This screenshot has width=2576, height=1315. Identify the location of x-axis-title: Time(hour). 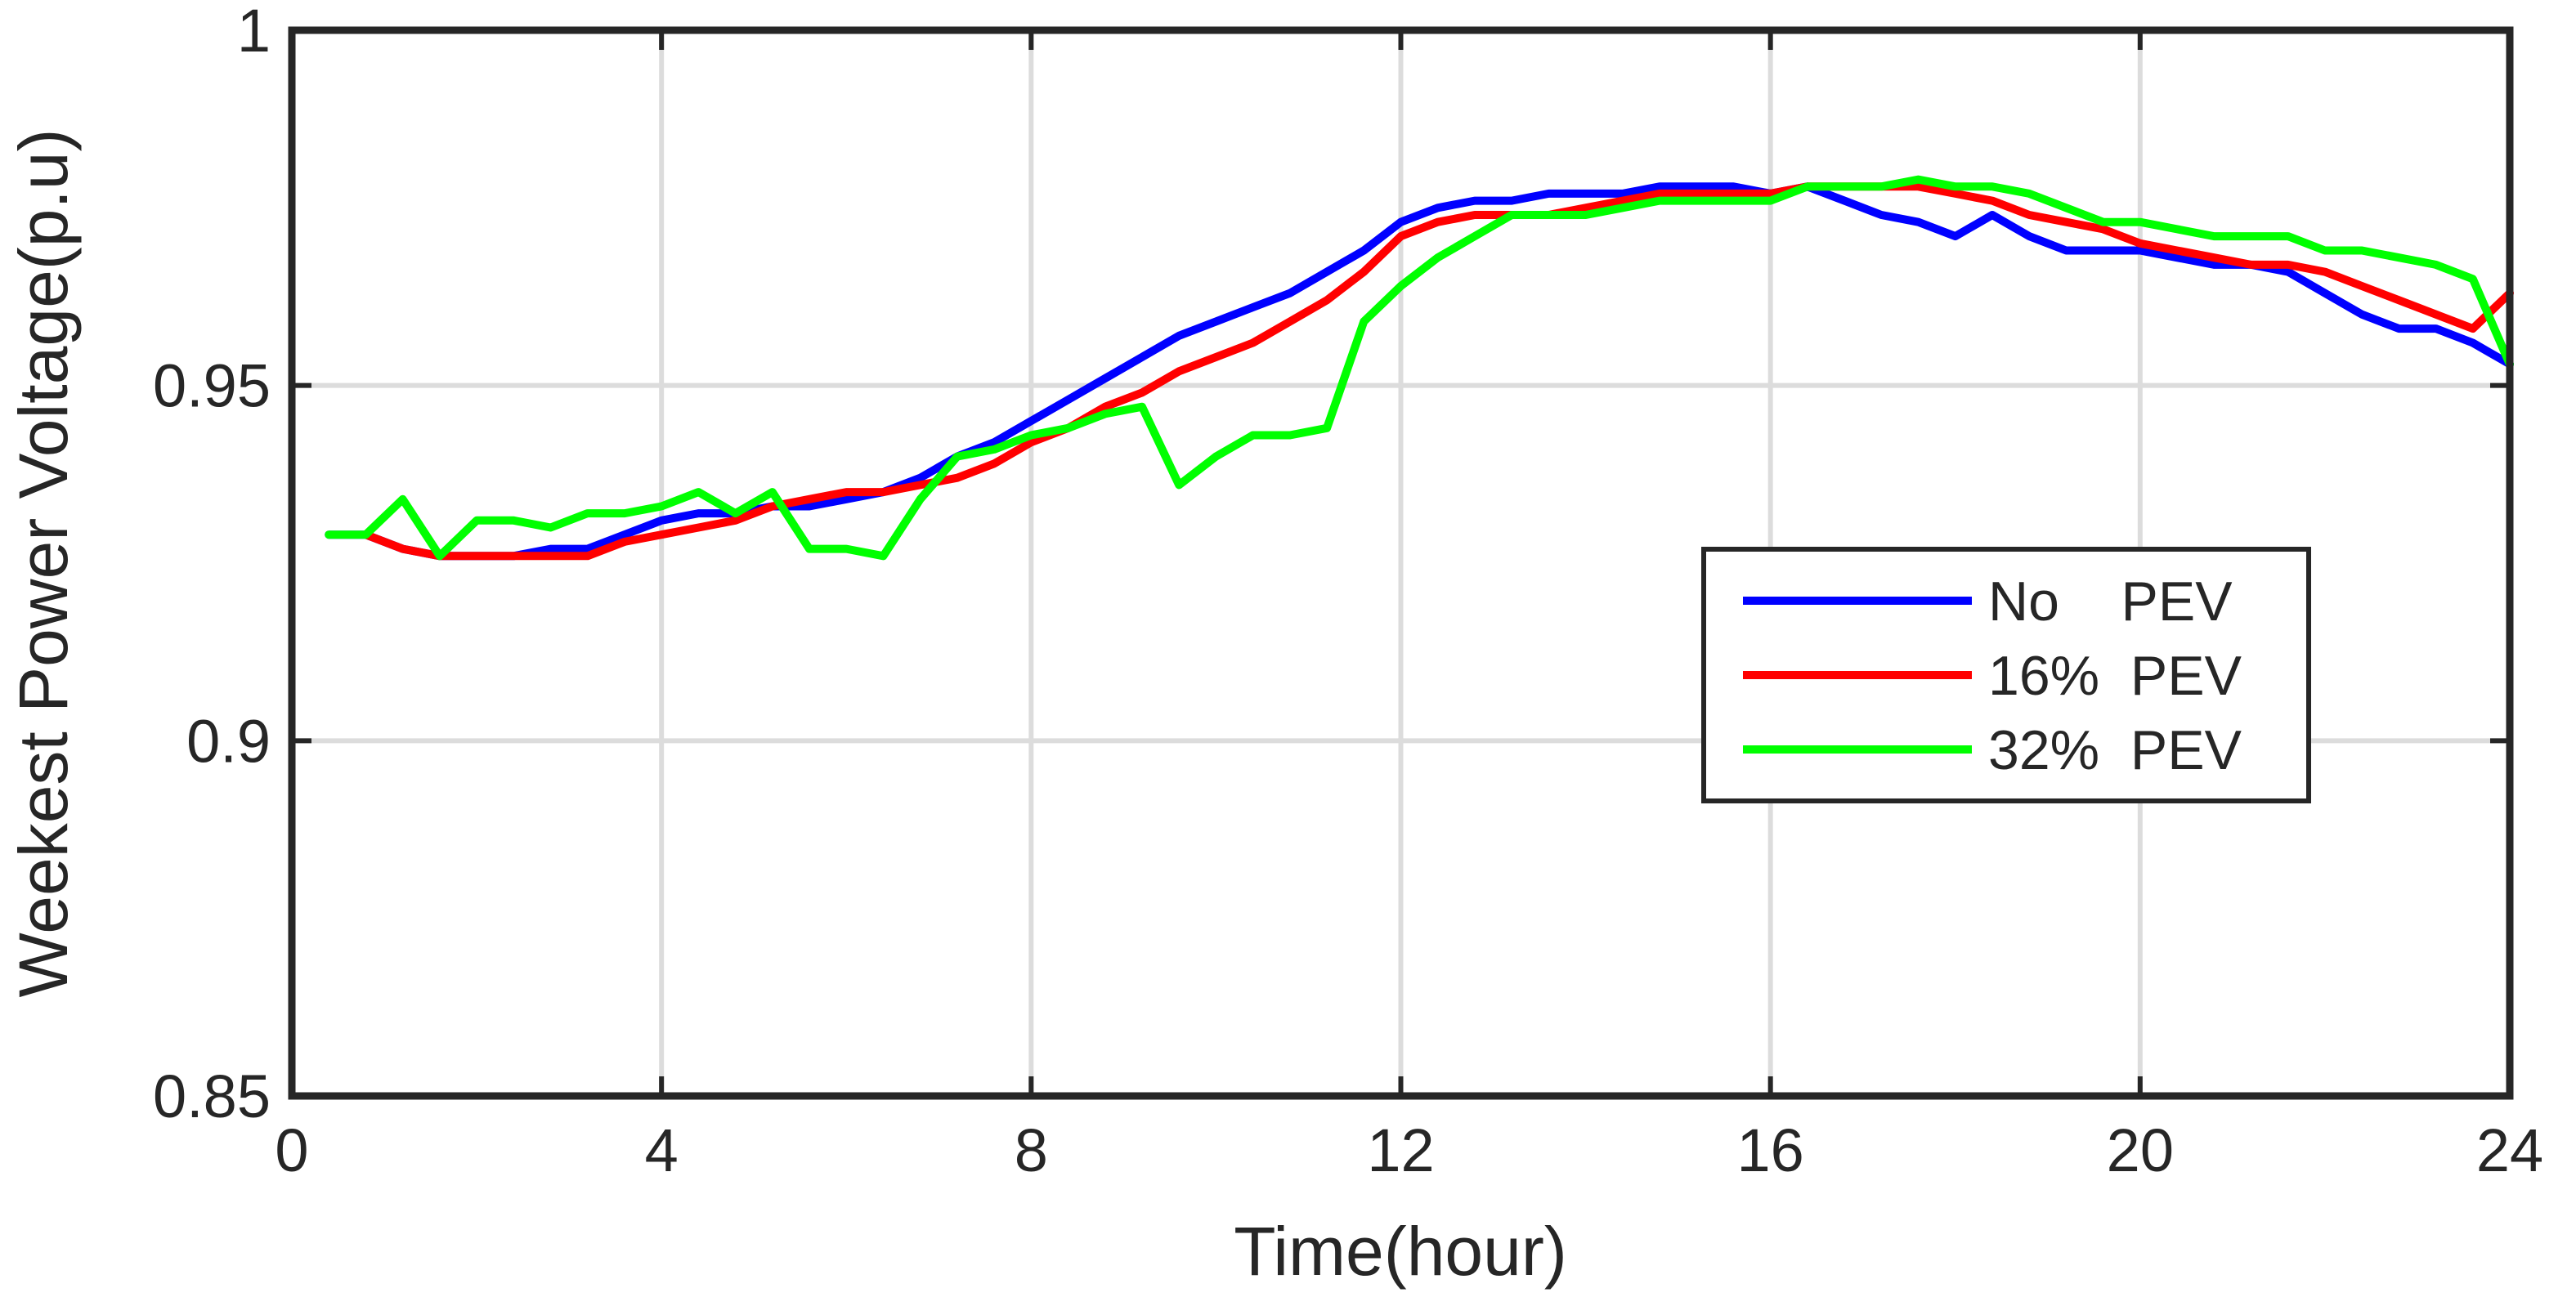
(1401, 1251).